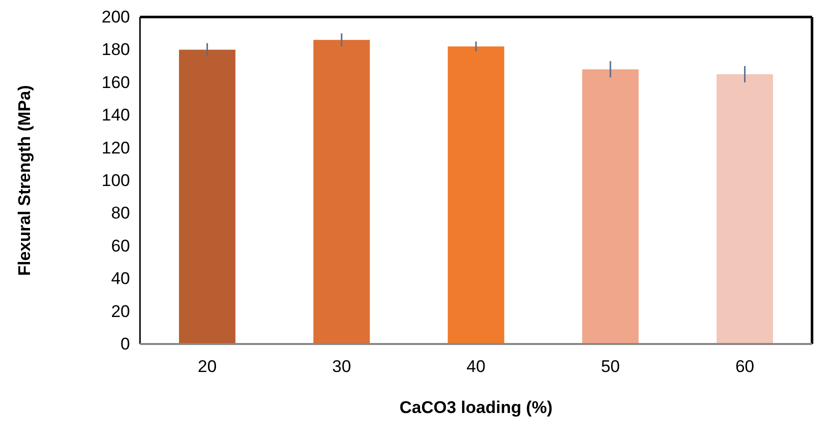 This screenshot has height=423, width=814. I want to click on y-tick-label: 40, so click(120, 278).